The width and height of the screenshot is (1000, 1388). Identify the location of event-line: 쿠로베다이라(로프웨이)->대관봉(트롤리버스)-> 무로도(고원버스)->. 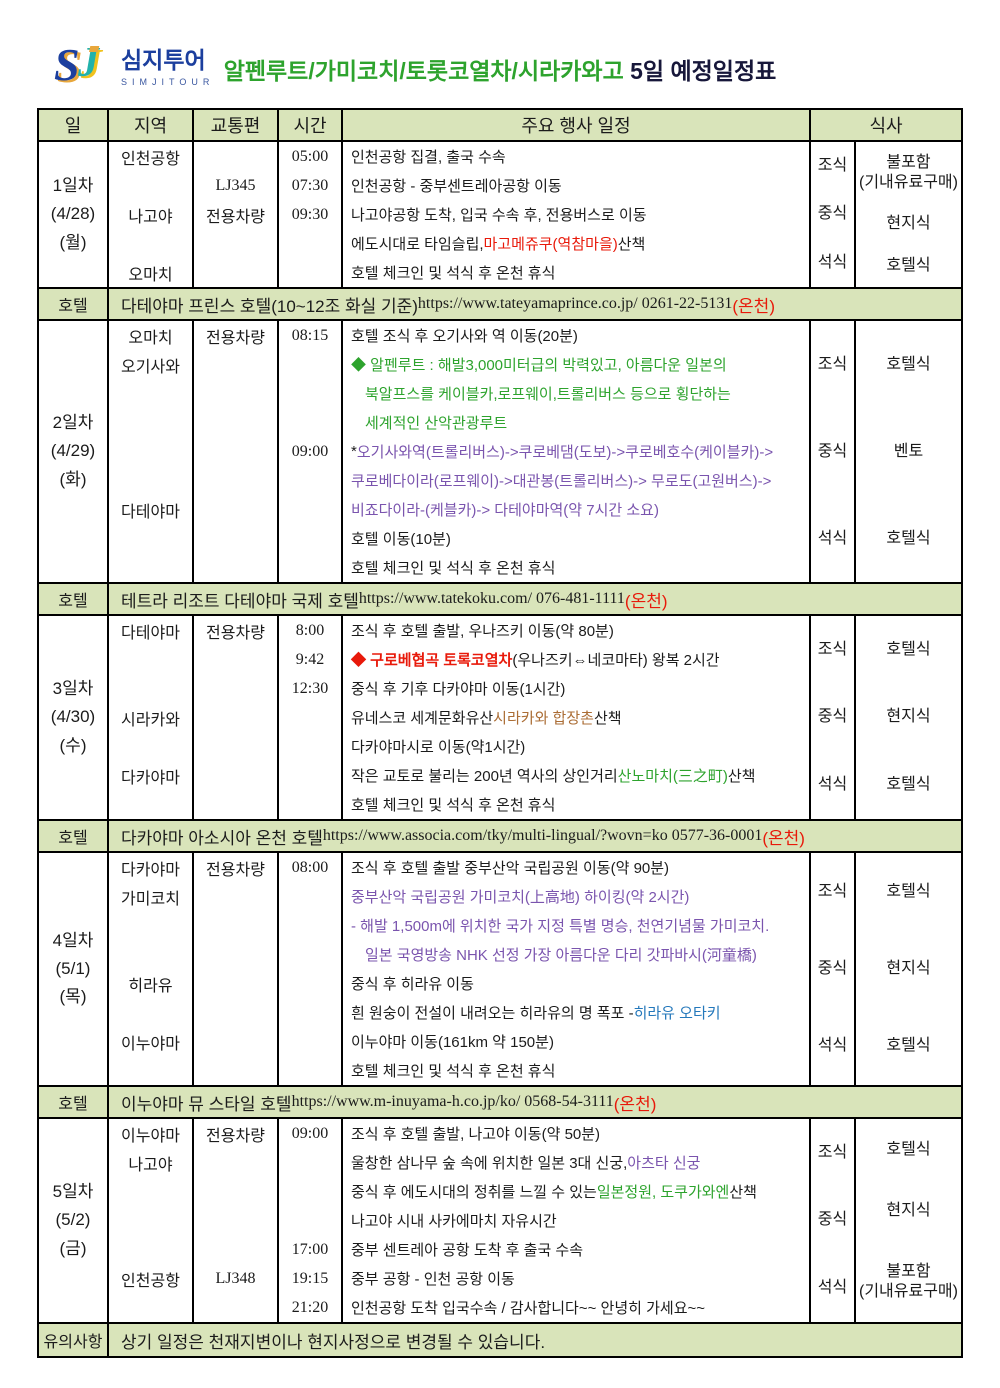
(576, 480).